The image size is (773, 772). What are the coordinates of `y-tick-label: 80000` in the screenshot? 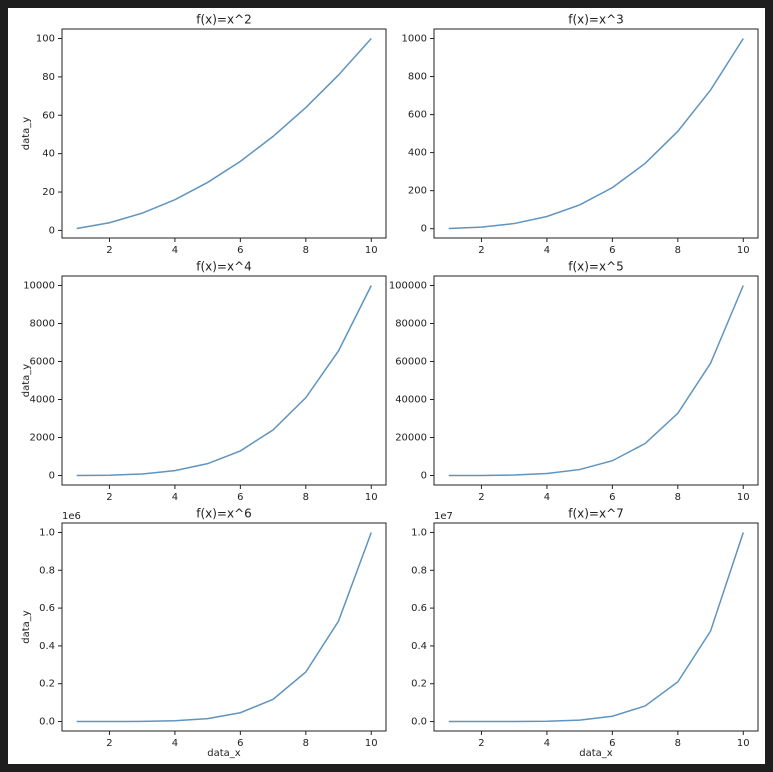 It's located at (411, 324).